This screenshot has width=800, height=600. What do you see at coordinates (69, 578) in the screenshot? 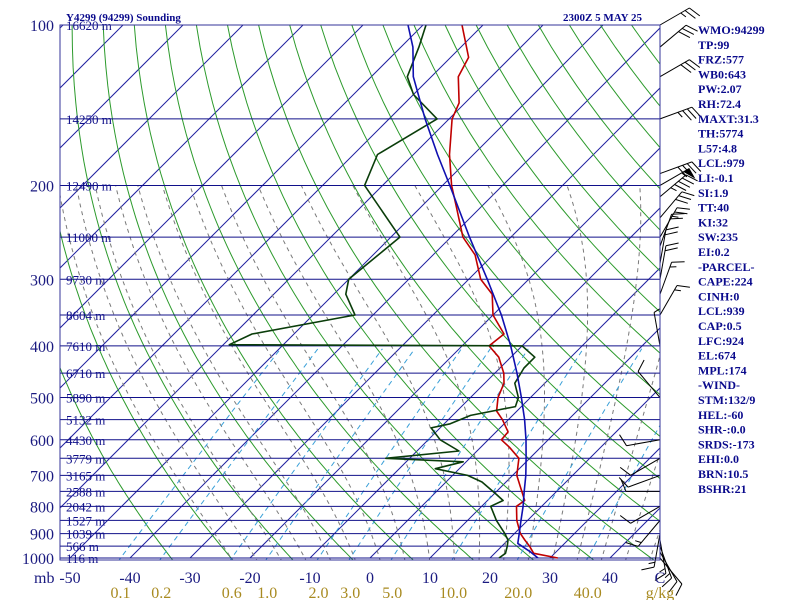
I see `temperature-tick-label: -50` at bounding box center [69, 578].